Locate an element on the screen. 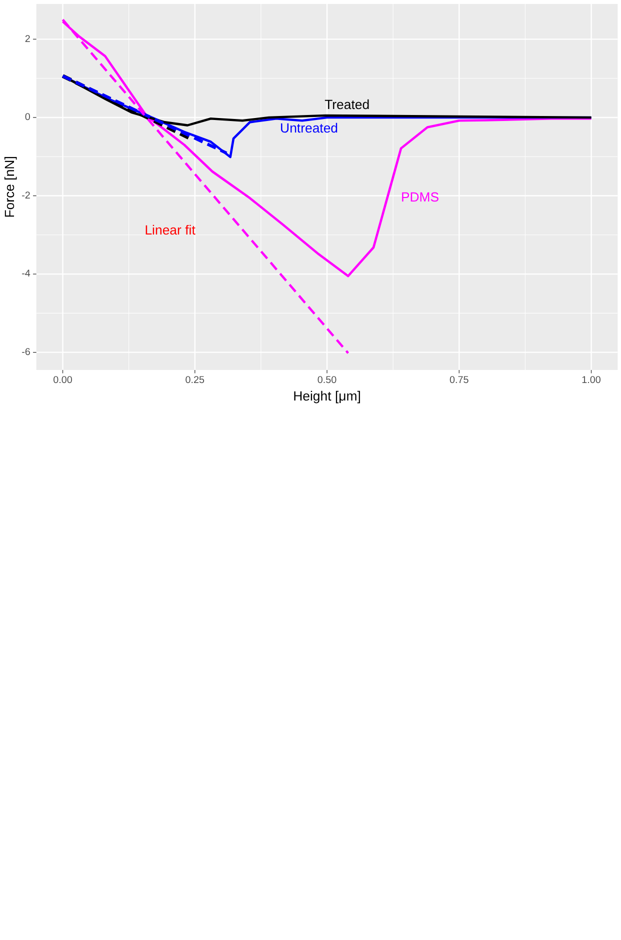 This screenshot has width=621, height=940. y-tick-label: -6 is located at coordinates (26, 352).